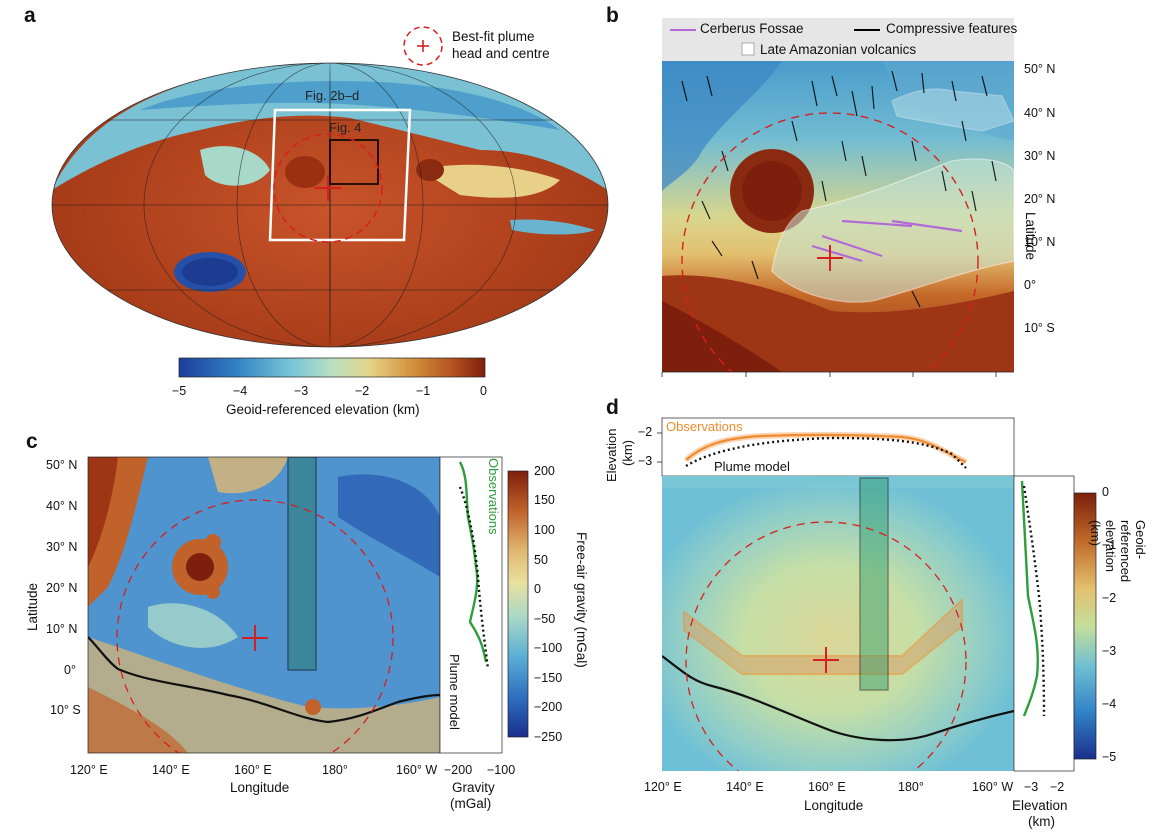  I want to click on c-cb-tick: −250, so click(548, 737).